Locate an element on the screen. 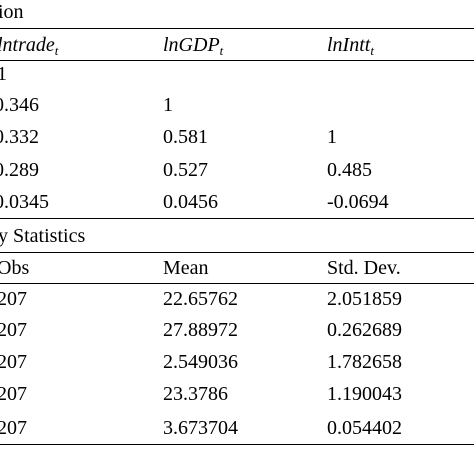 Image resolution: width=474 pixels, height=474 pixels. cell: 23.3786 is located at coordinates (195, 394).